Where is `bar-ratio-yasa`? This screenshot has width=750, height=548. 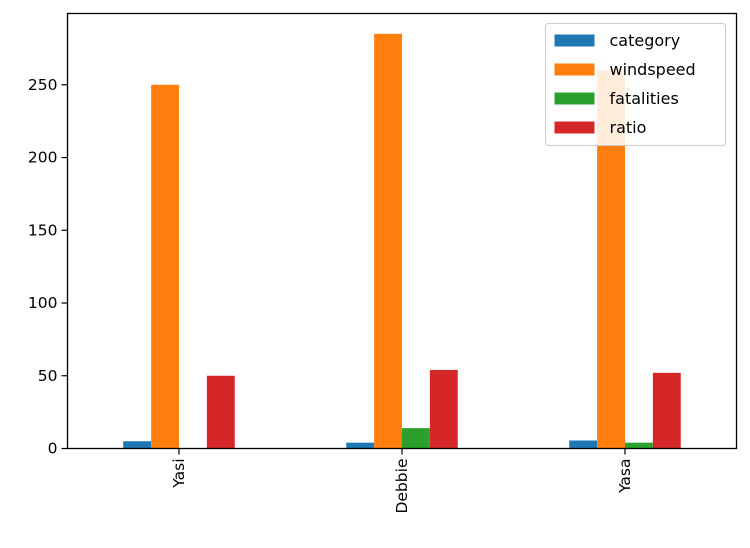
bar-ratio-yasa is located at coordinates (666, 410).